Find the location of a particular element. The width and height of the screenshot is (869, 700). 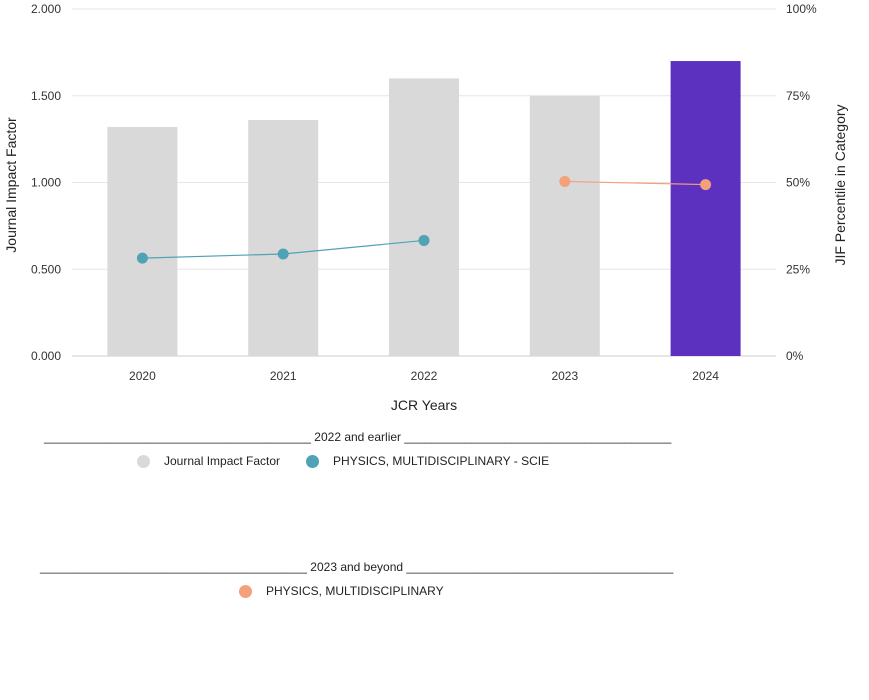

y-tick-label: 0.000 is located at coordinates (46, 356).